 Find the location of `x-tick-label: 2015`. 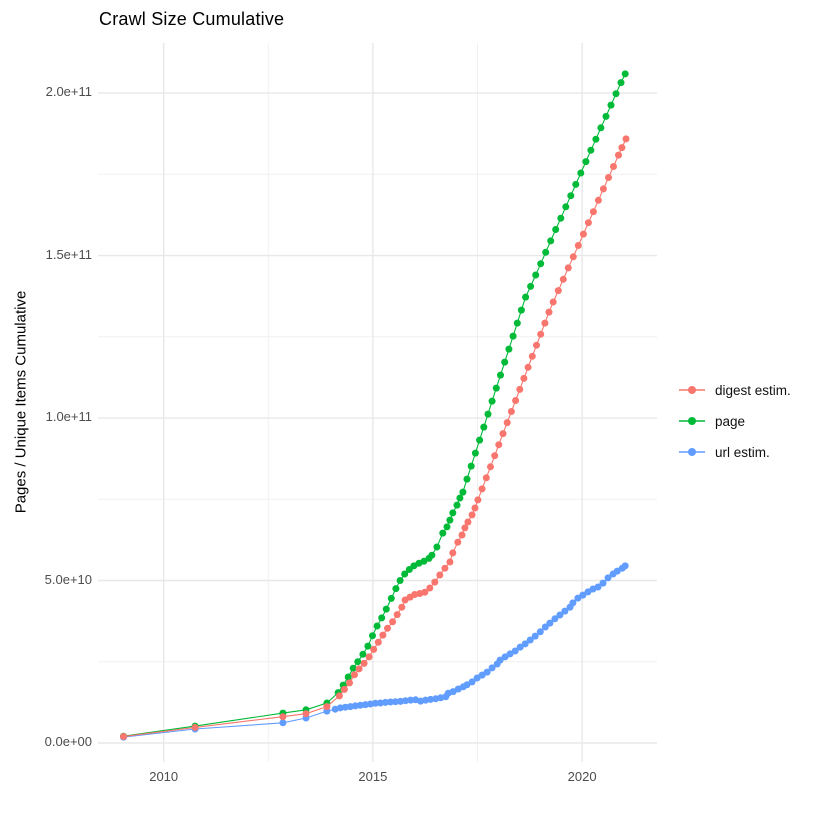

x-tick-label: 2015 is located at coordinates (373, 776).